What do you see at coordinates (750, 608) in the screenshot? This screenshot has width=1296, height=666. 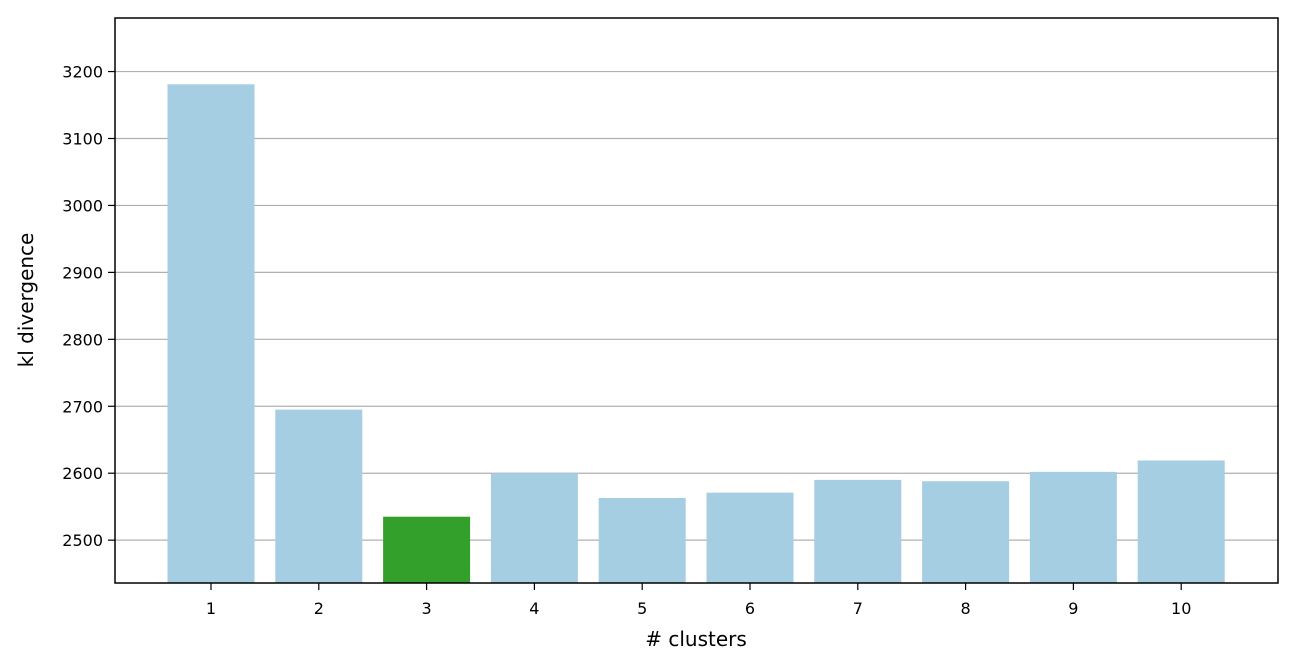 I see `x-tick-label: 6` at bounding box center [750, 608].